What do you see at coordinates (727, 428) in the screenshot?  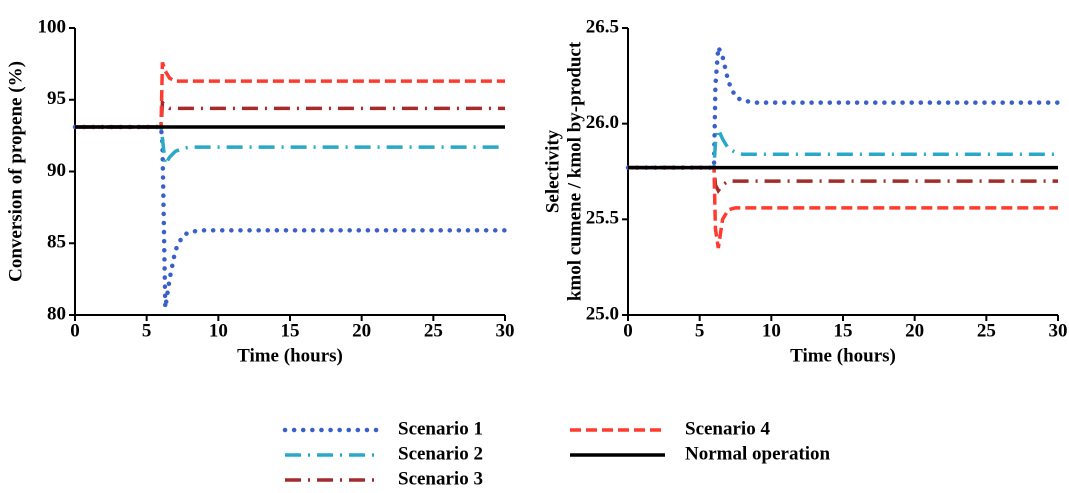 I see `legend-label: Scenario 4` at bounding box center [727, 428].